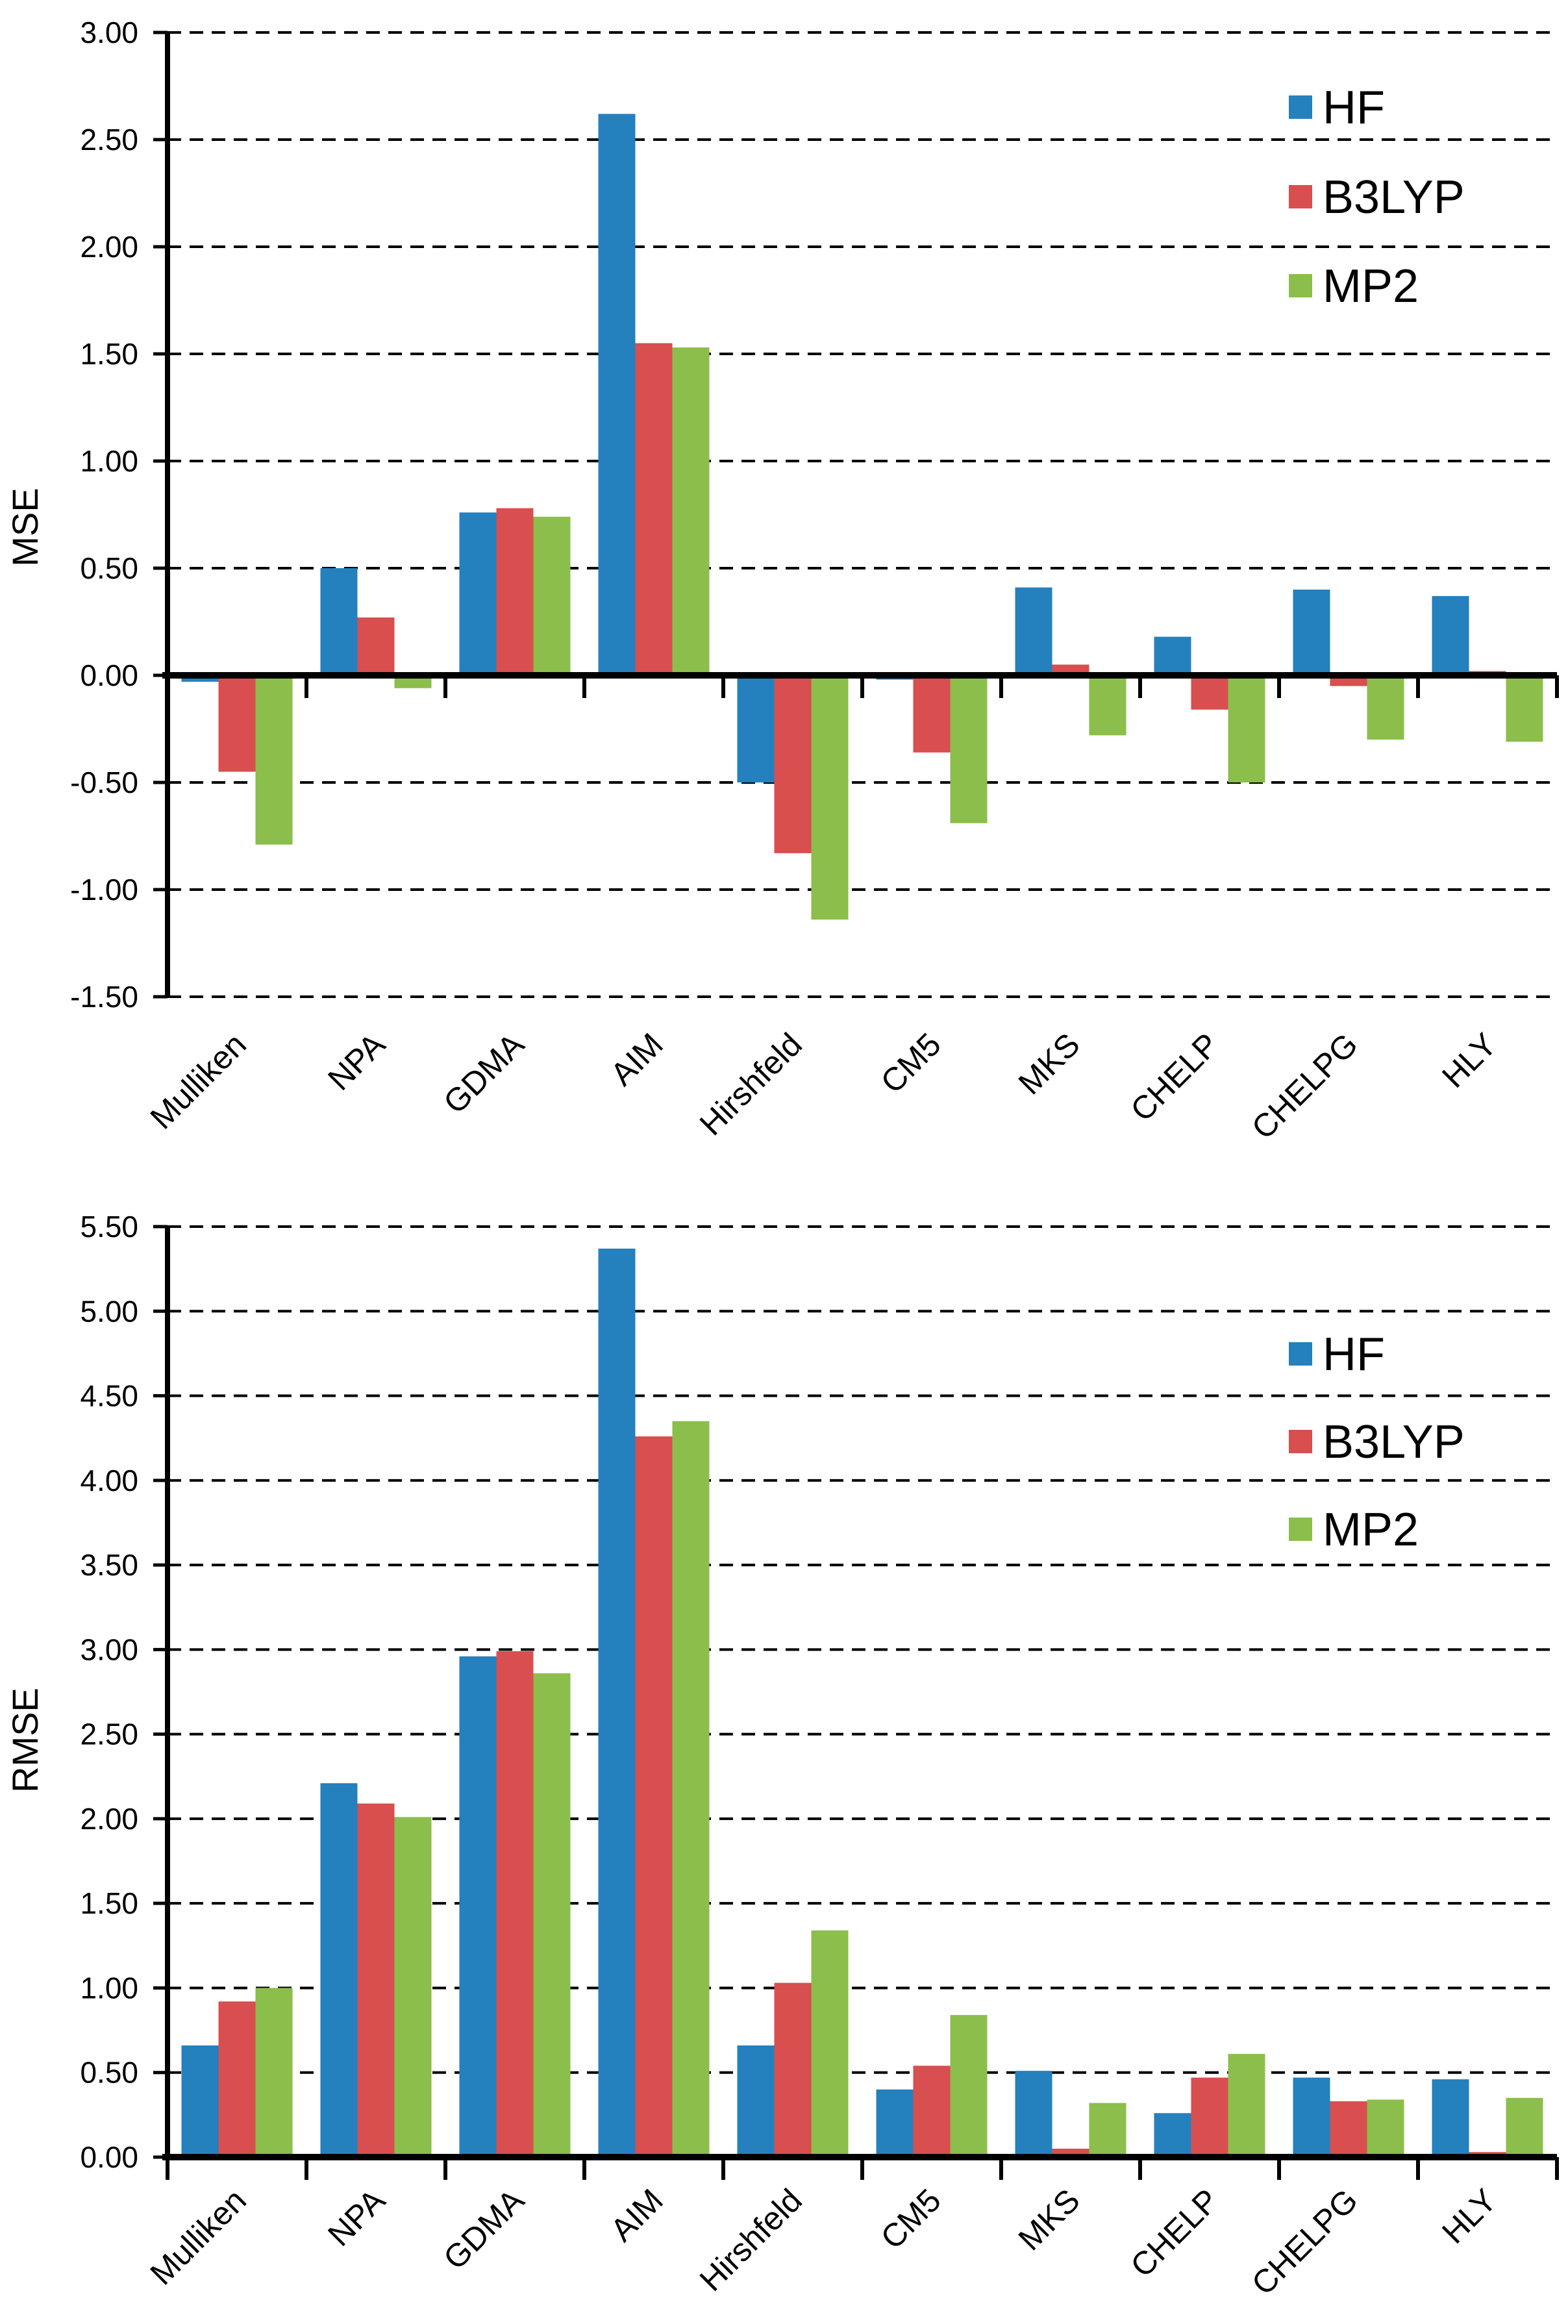 This screenshot has height=2324, width=1568. What do you see at coordinates (932, 714) in the screenshot?
I see `bar-b3lyp-cm5` at bounding box center [932, 714].